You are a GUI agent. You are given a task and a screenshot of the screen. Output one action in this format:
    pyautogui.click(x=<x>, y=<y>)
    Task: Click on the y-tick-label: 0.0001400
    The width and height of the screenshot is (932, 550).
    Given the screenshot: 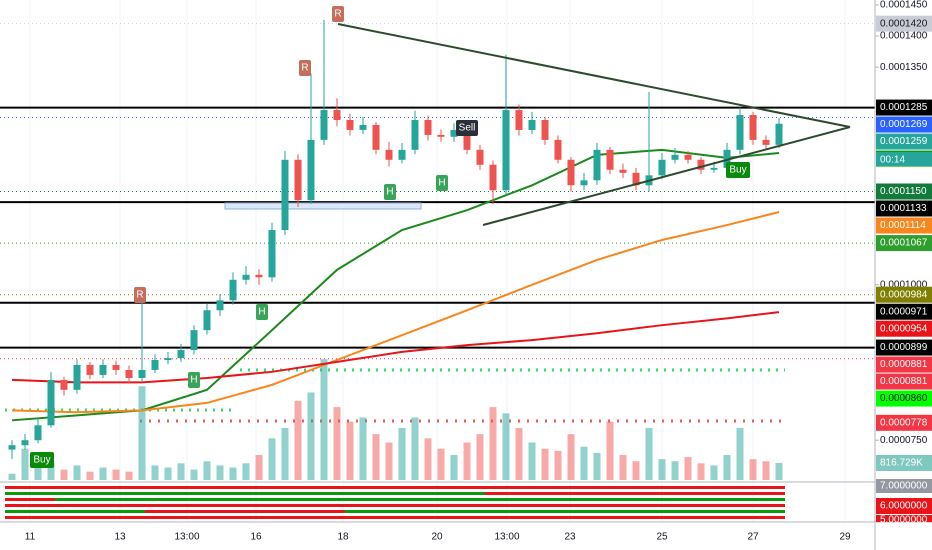 What is the action you would take?
    pyautogui.click(x=904, y=36)
    